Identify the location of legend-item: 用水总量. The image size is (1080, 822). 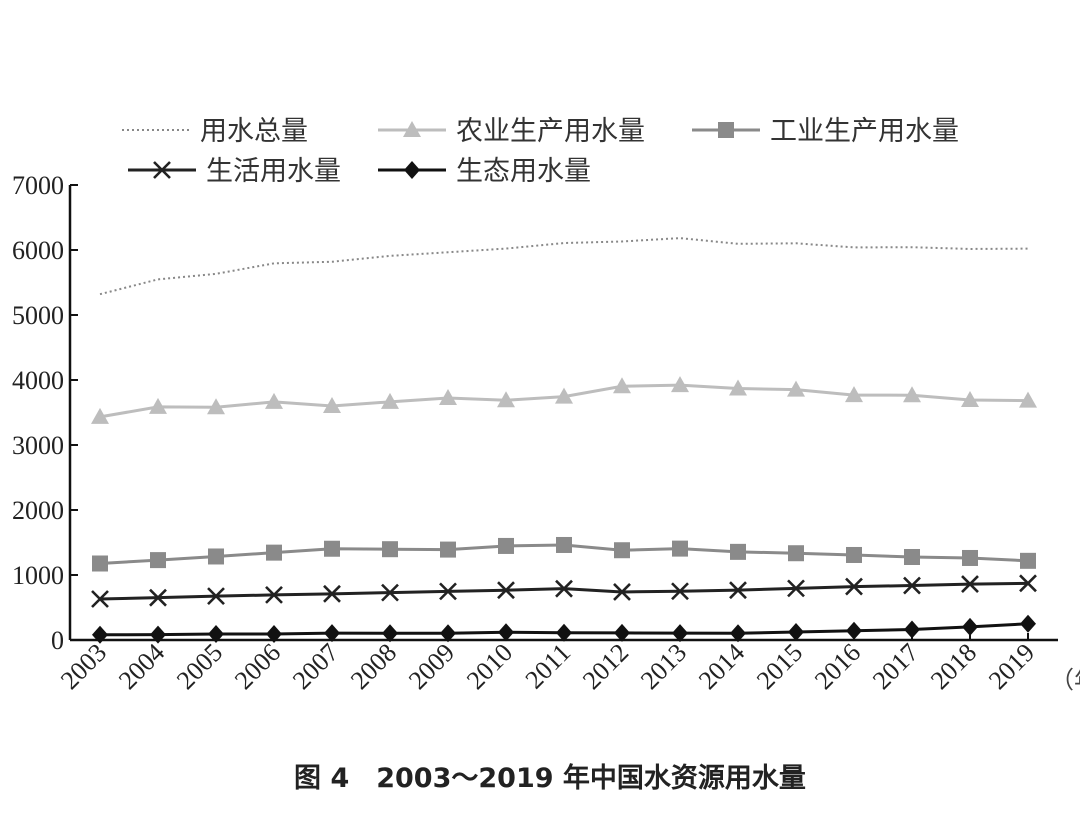
(215, 131).